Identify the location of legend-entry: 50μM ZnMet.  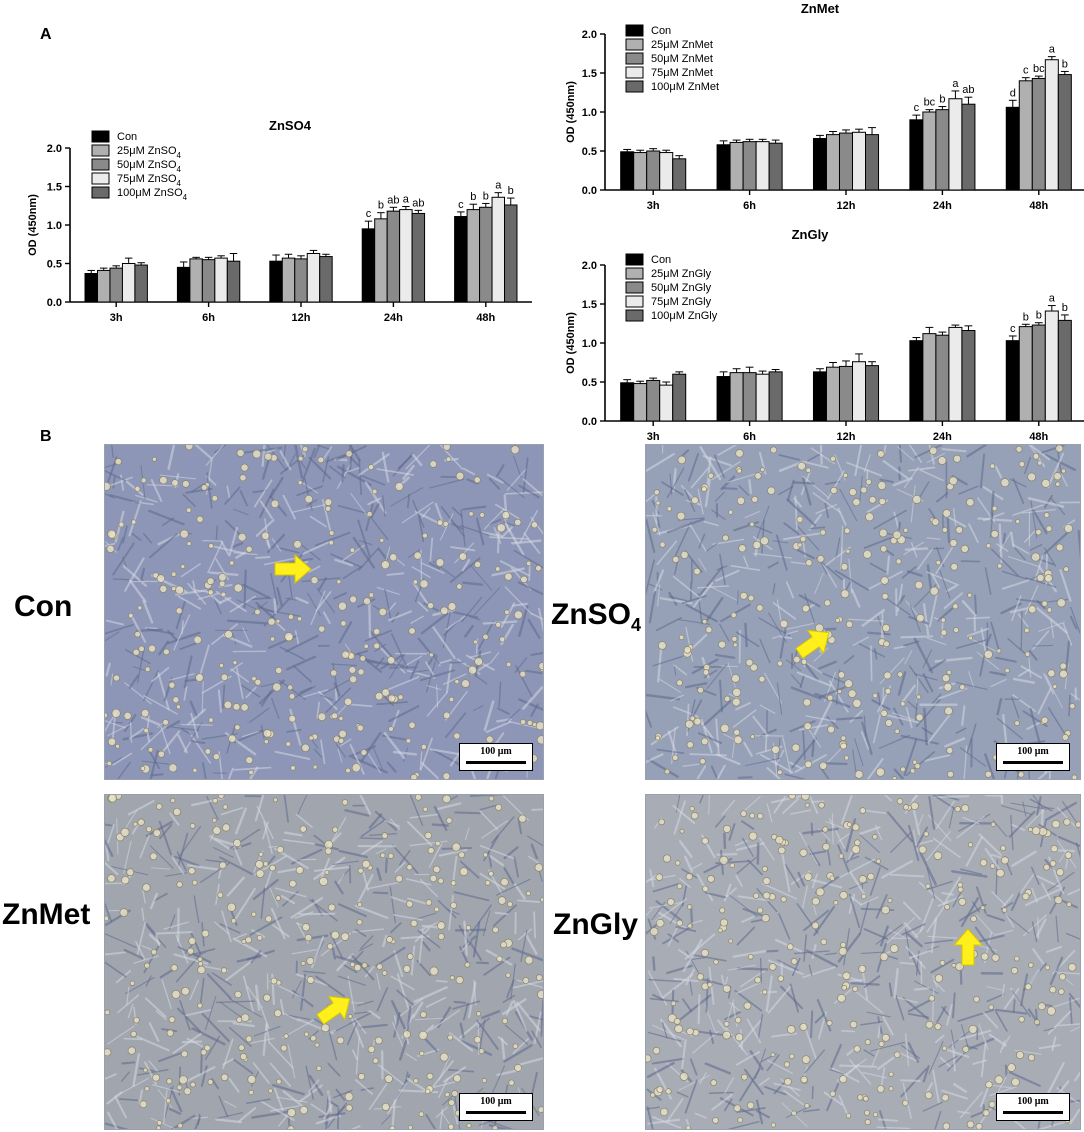
(682, 59).